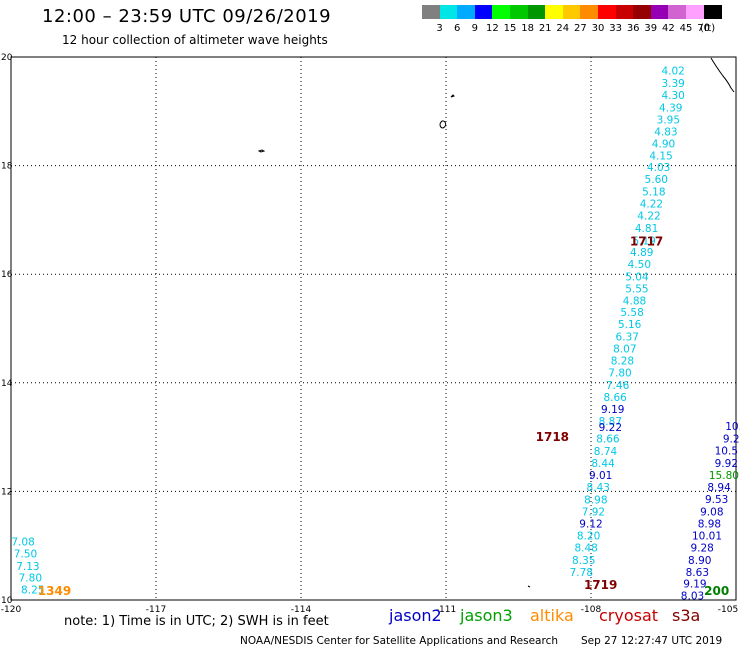 This screenshot has width=740, height=650. What do you see at coordinates (709, 524) in the screenshot?
I see `wave-height-reading: 8.98` at bounding box center [709, 524].